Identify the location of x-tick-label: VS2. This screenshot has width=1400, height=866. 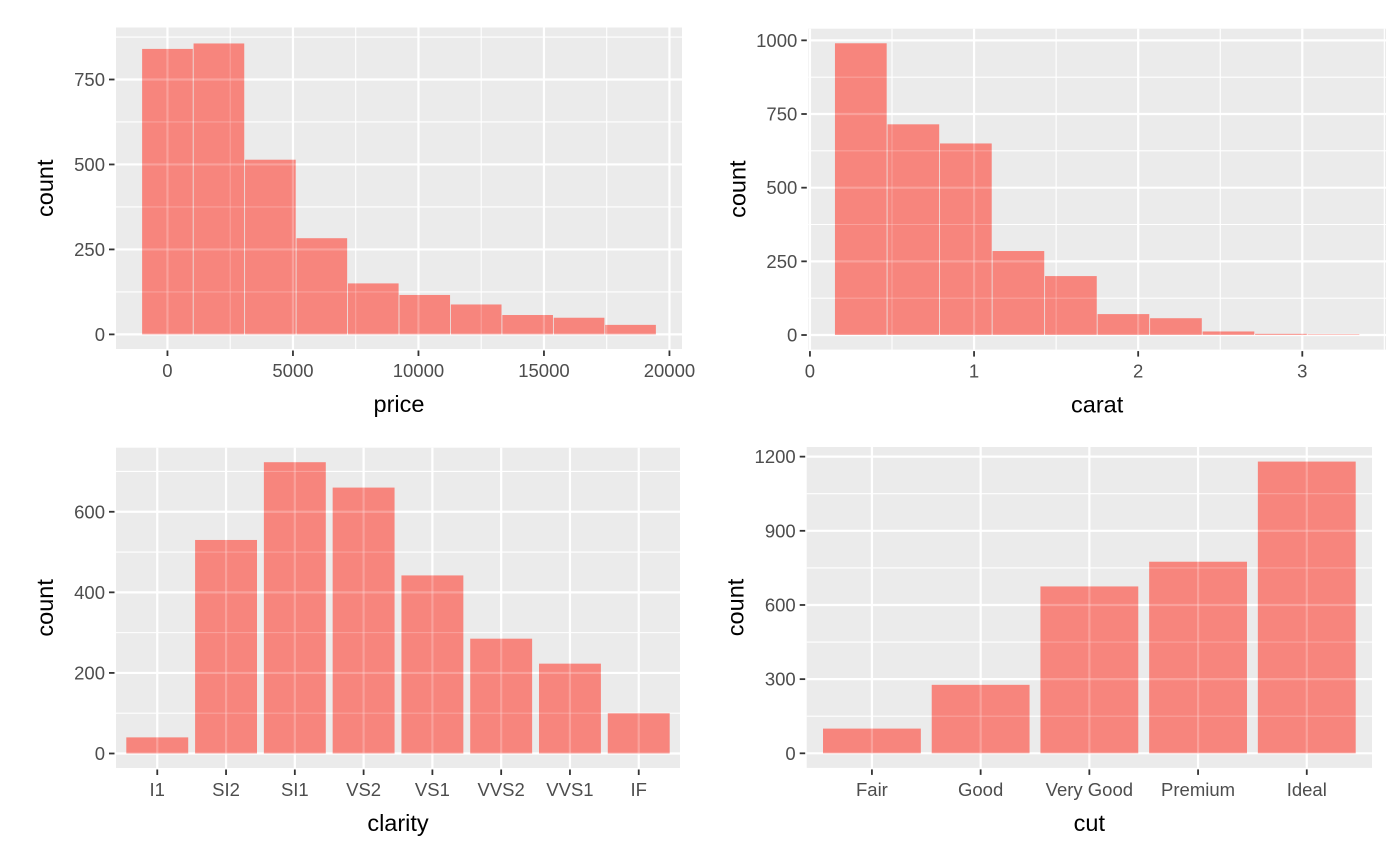
(363, 789).